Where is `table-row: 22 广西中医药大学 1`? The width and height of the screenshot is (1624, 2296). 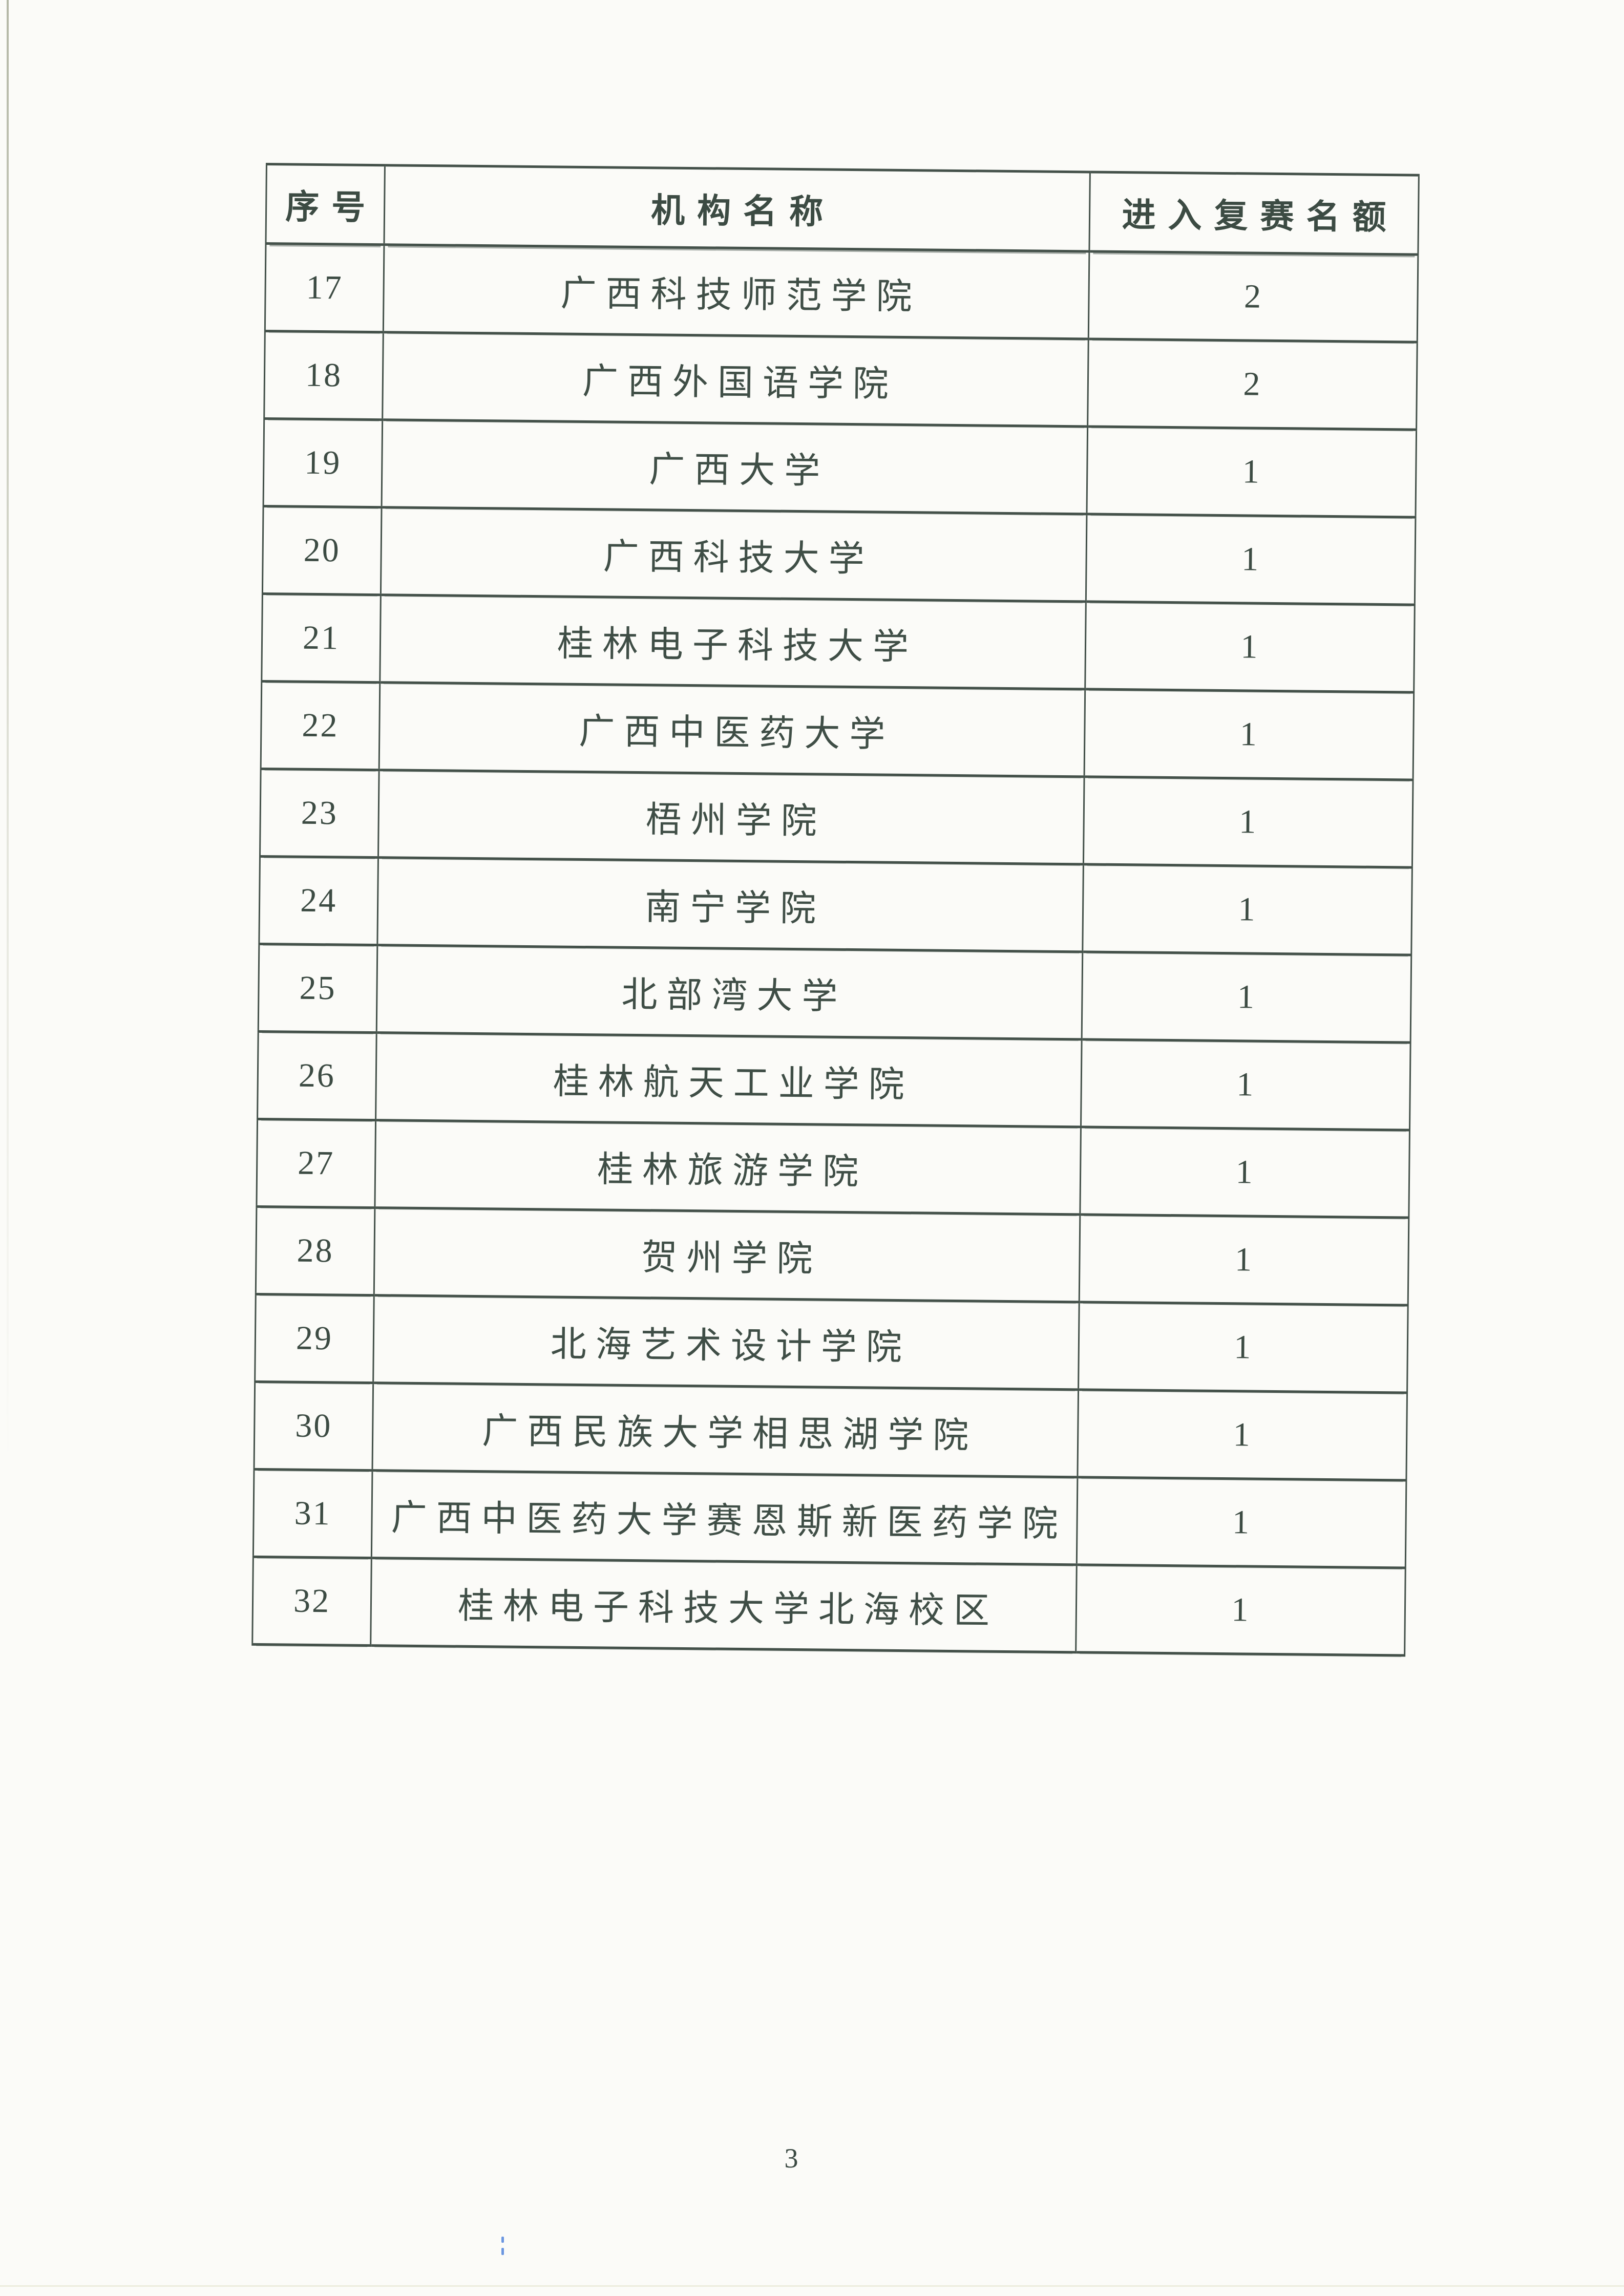
table-row: 22 广西中医药大学 1 is located at coordinates (837, 730).